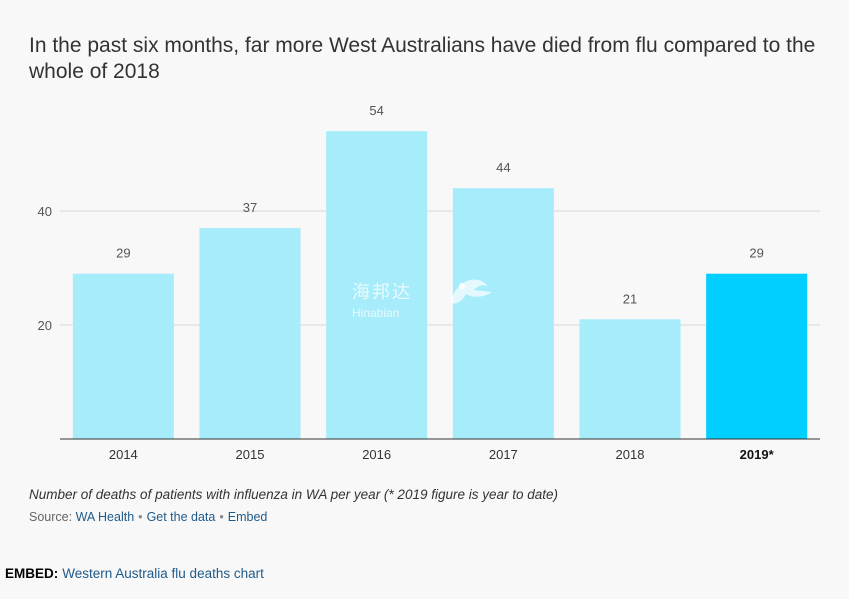 The width and height of the screenshot is (849, 599). Describe the element at coordinates (123, 454) in the screenshot. I see `x-tick-label: 2014` at that location.